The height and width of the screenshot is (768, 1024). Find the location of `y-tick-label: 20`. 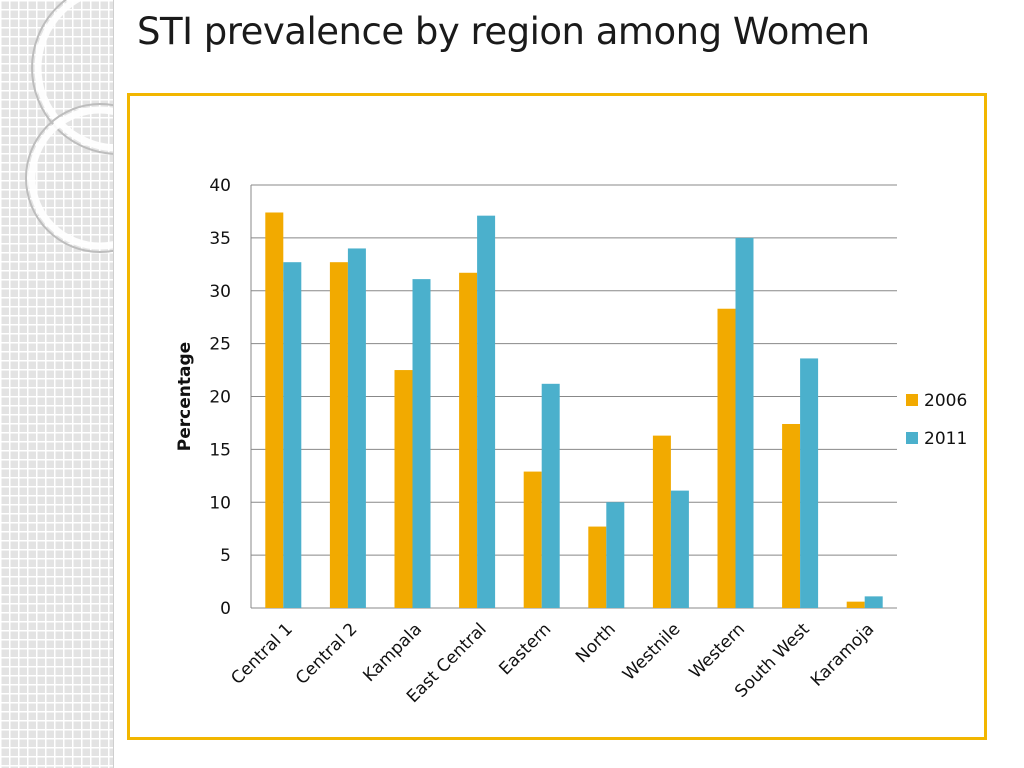

y-tick-label: 20 is located at coordinates (220, 398).